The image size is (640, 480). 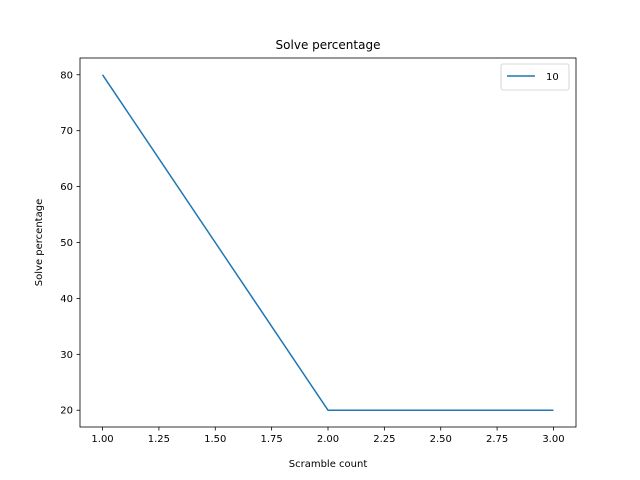 I want to click on legend-box, so click(x=535, y=77).